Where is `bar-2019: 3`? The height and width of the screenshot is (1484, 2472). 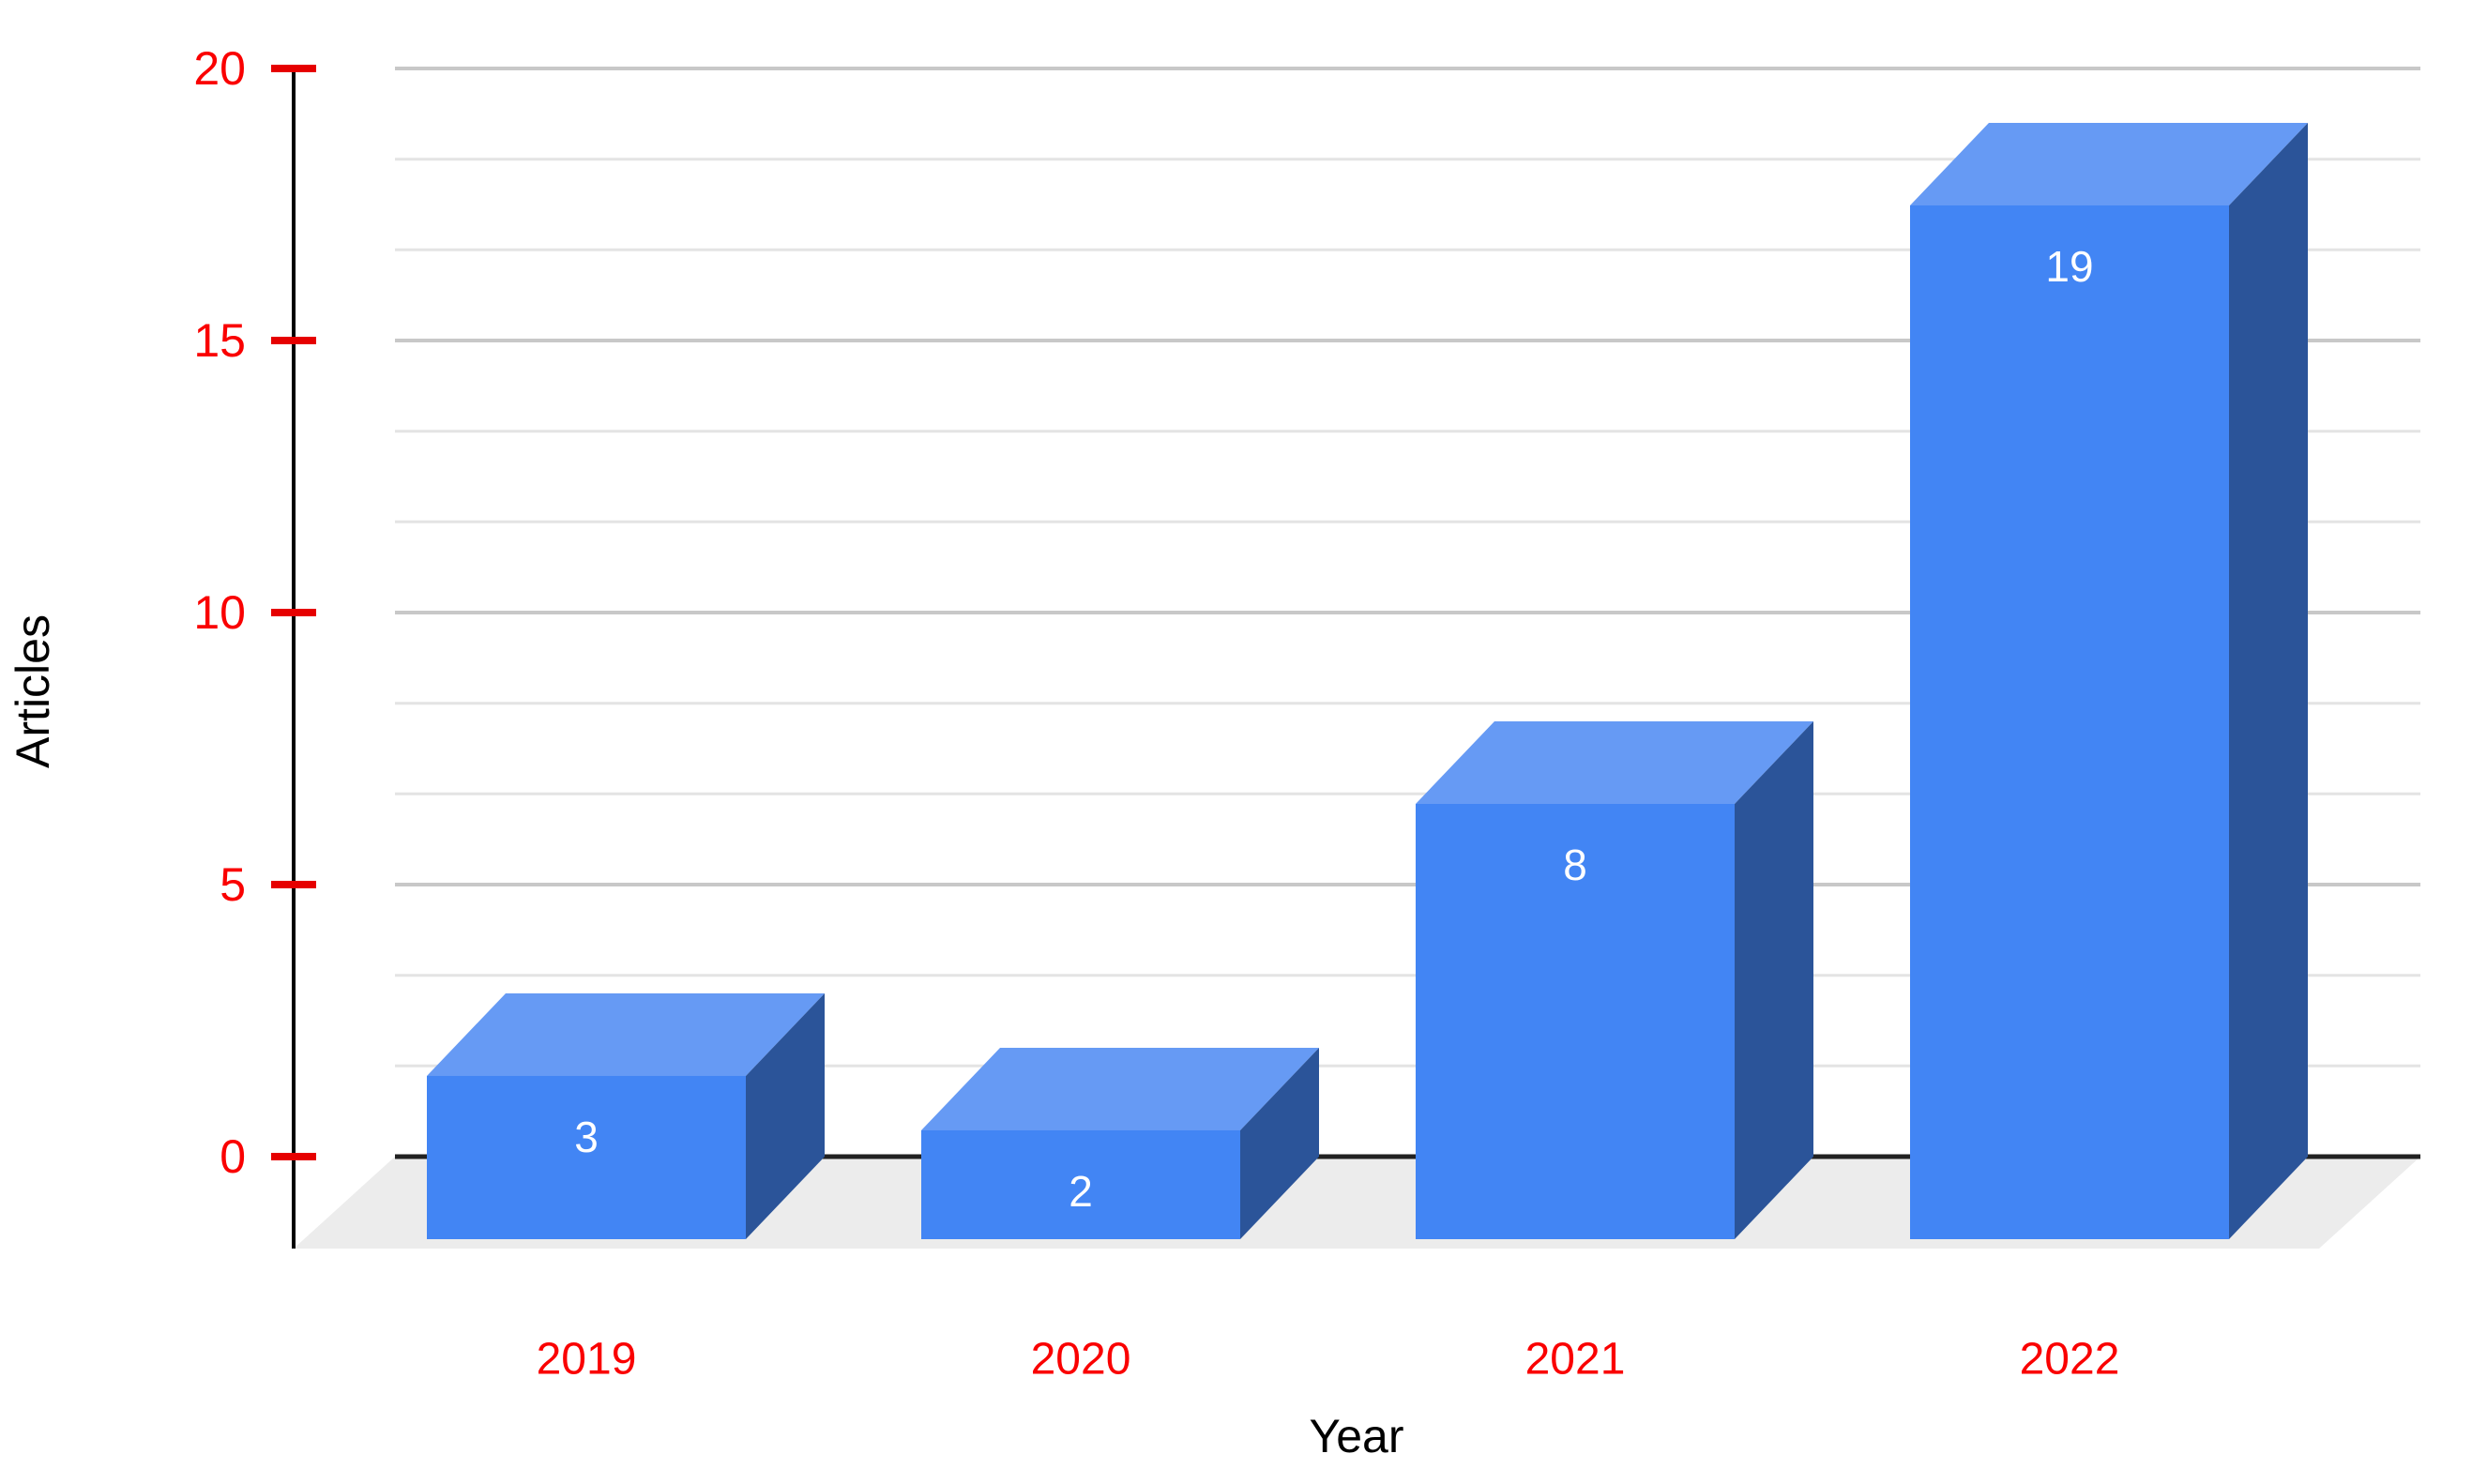 bar-2019: 3 is located at coordinates (626, 1116).